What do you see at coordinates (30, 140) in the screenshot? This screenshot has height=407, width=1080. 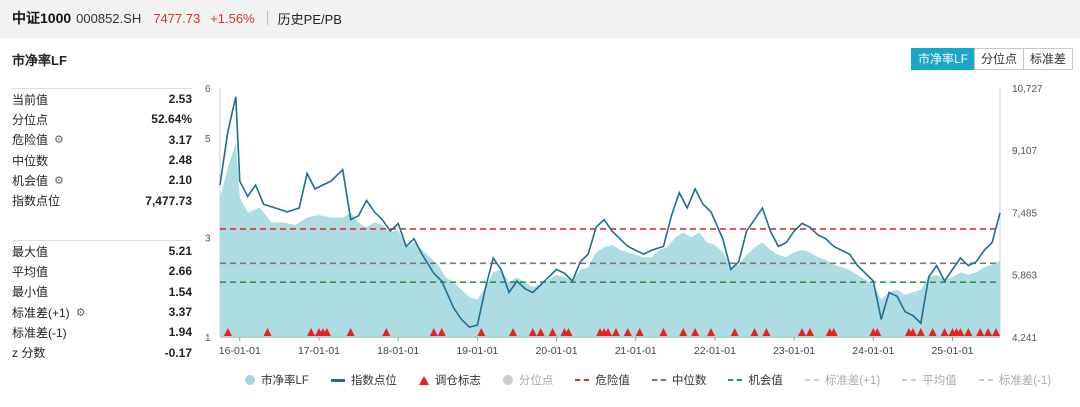 I see `stat-label-text: 危险值` at bounding box center [30, 140].